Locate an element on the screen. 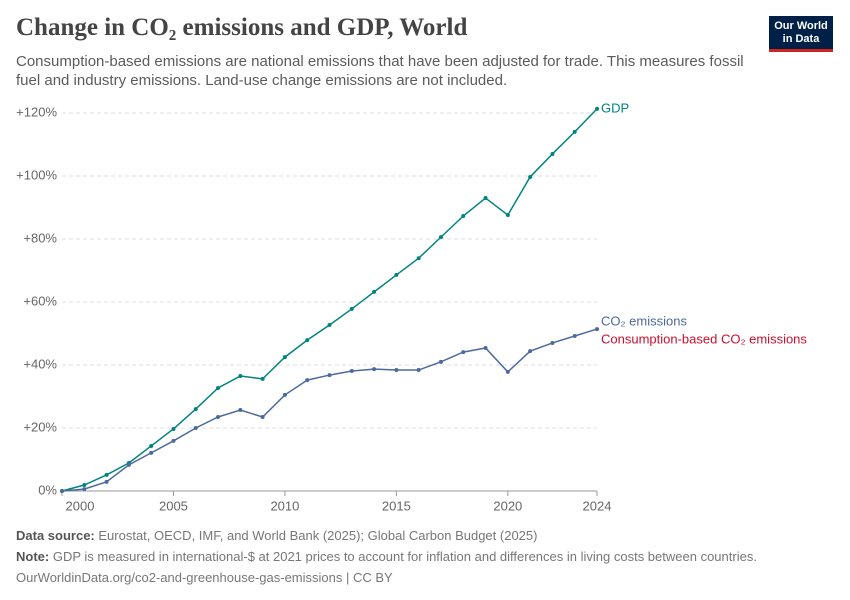 This screenshot has height=600, width=850. logo-line: Our World is located at coordinates (801, 26).